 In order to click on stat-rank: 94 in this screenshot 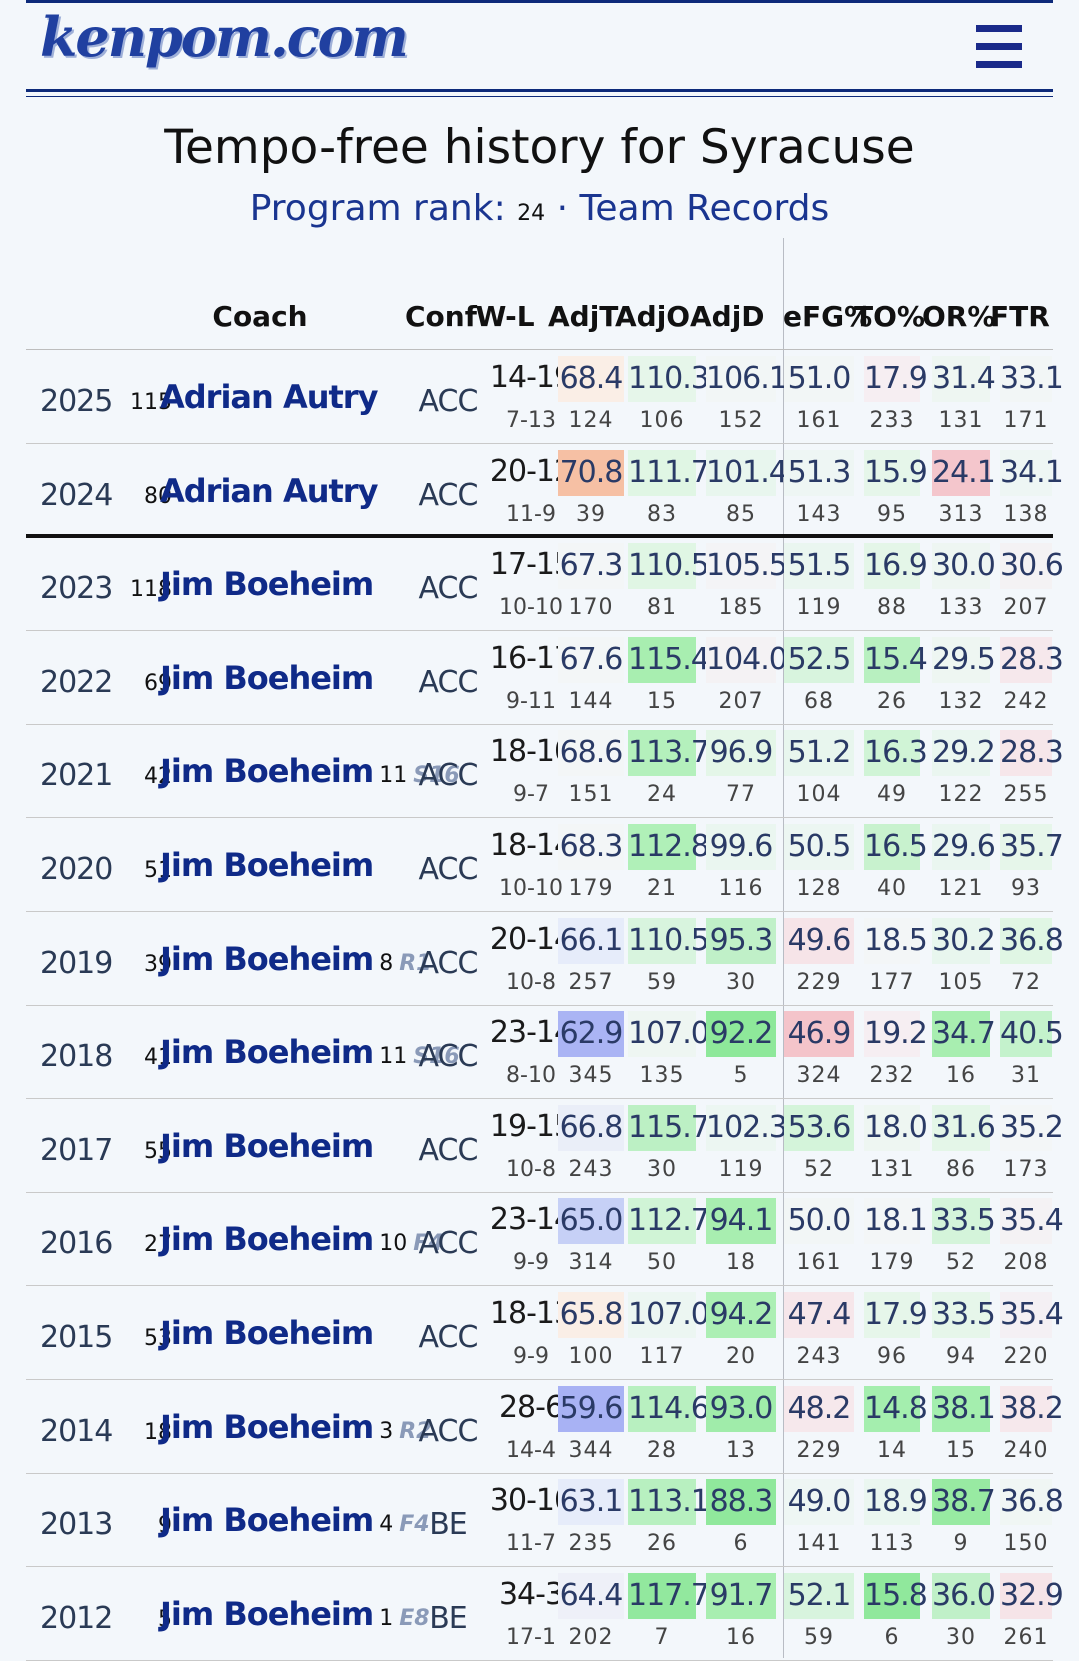, I will do `click(961, 1356)`.